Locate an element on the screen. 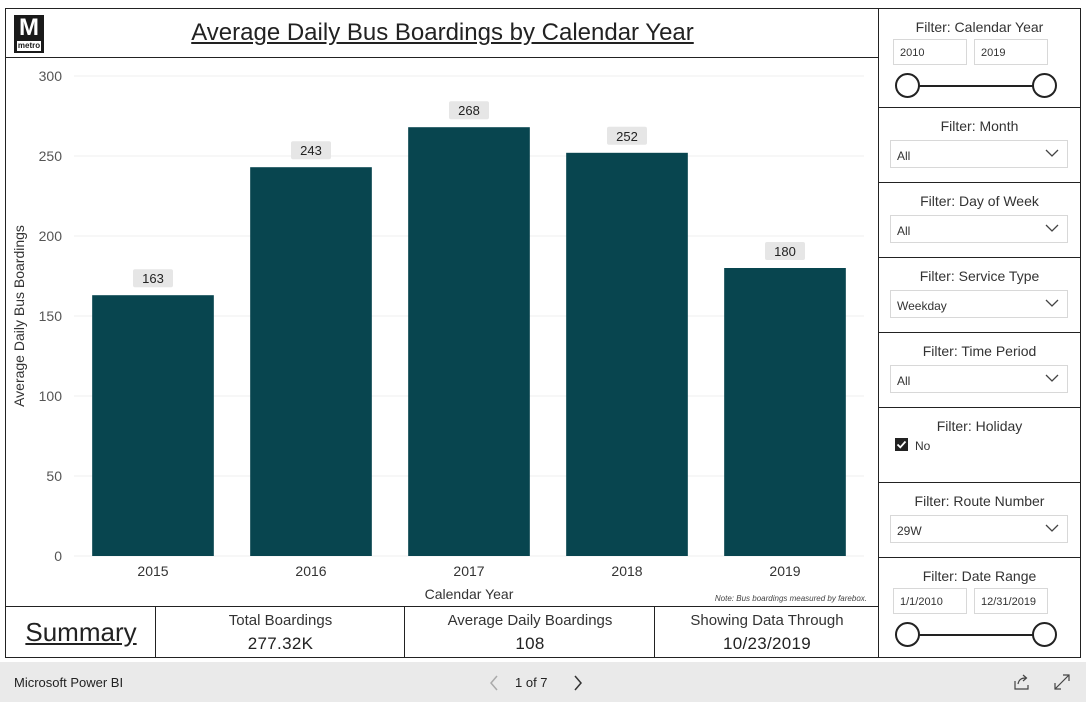  route-number-dropdown: 29W is located at coordinates (979, 529).